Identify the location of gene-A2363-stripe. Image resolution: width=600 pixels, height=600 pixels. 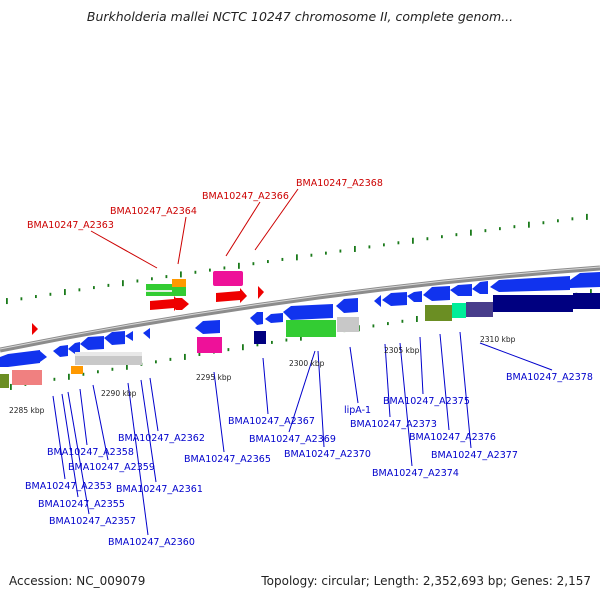
(159, 291).